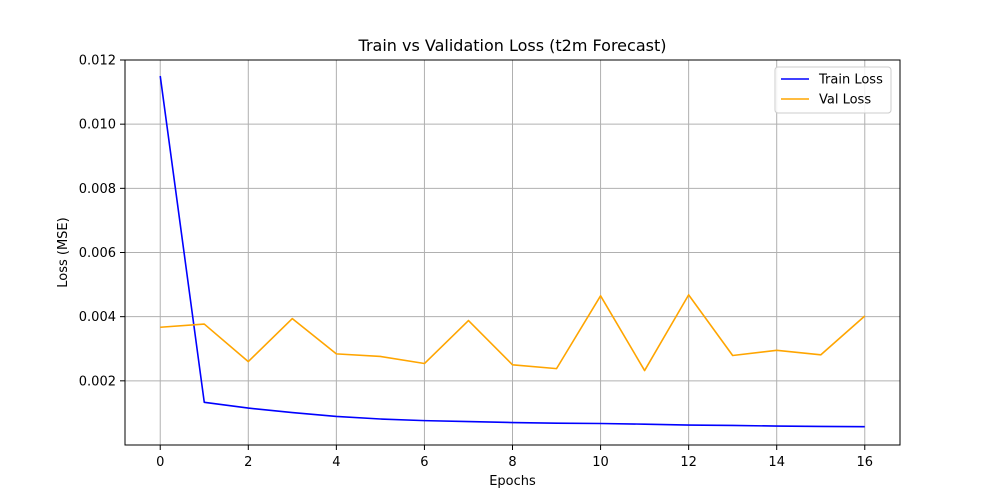 The width and height of the screenshot is (1000, 500). I want to click on x-tick-label: 6, so click(424, 462).